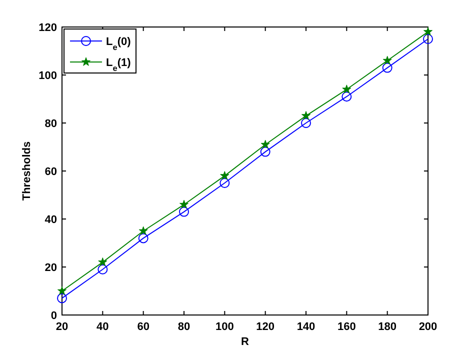 This screenshot has width=474, height=355. I want to click on x-axis-title: R, so click(245, 342).